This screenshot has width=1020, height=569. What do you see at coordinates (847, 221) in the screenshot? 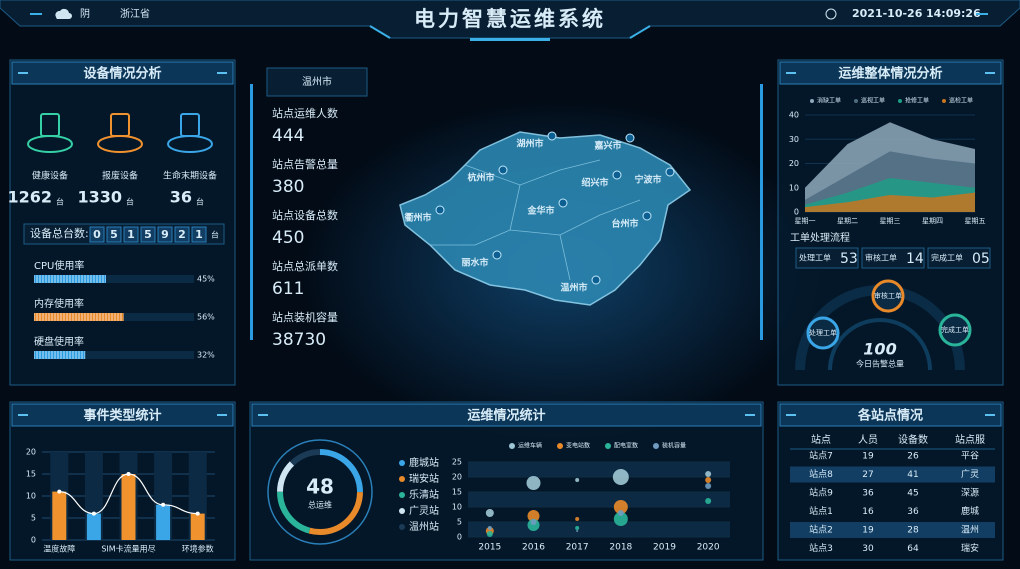
I see `x-tick-label: 星期二` at bounding box center [847, 221].